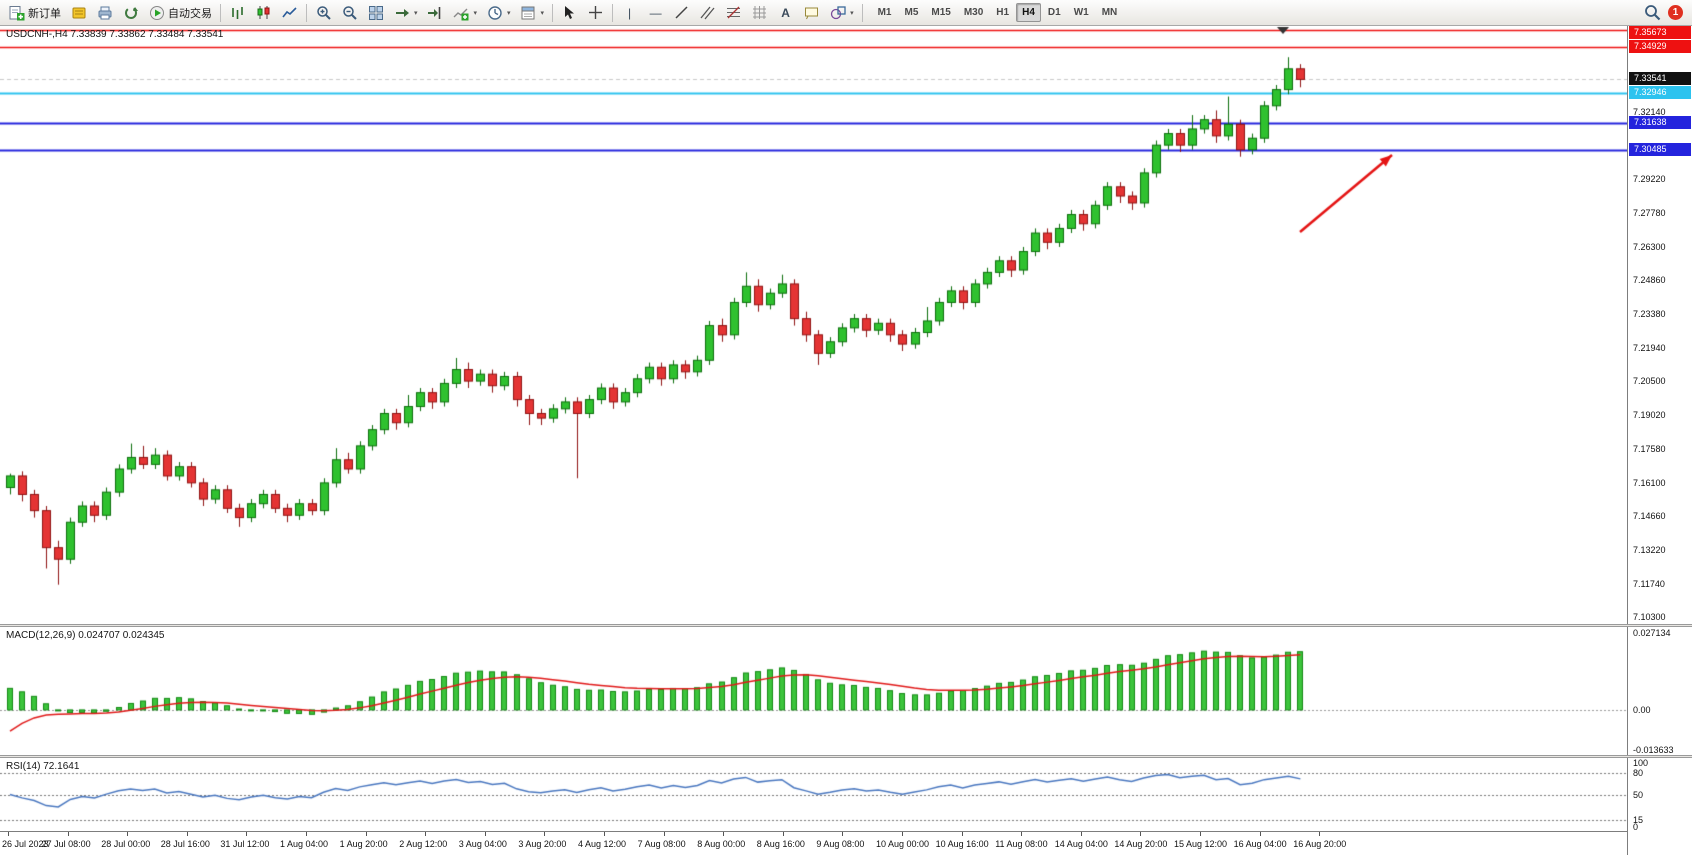 Image resolution: width=1692 pixels, height=855 pixels. What do you see at coordinates (1028, 12) in the screenshot?
I see `timeframe-H4: H4` at bounding box center [1028, 12].